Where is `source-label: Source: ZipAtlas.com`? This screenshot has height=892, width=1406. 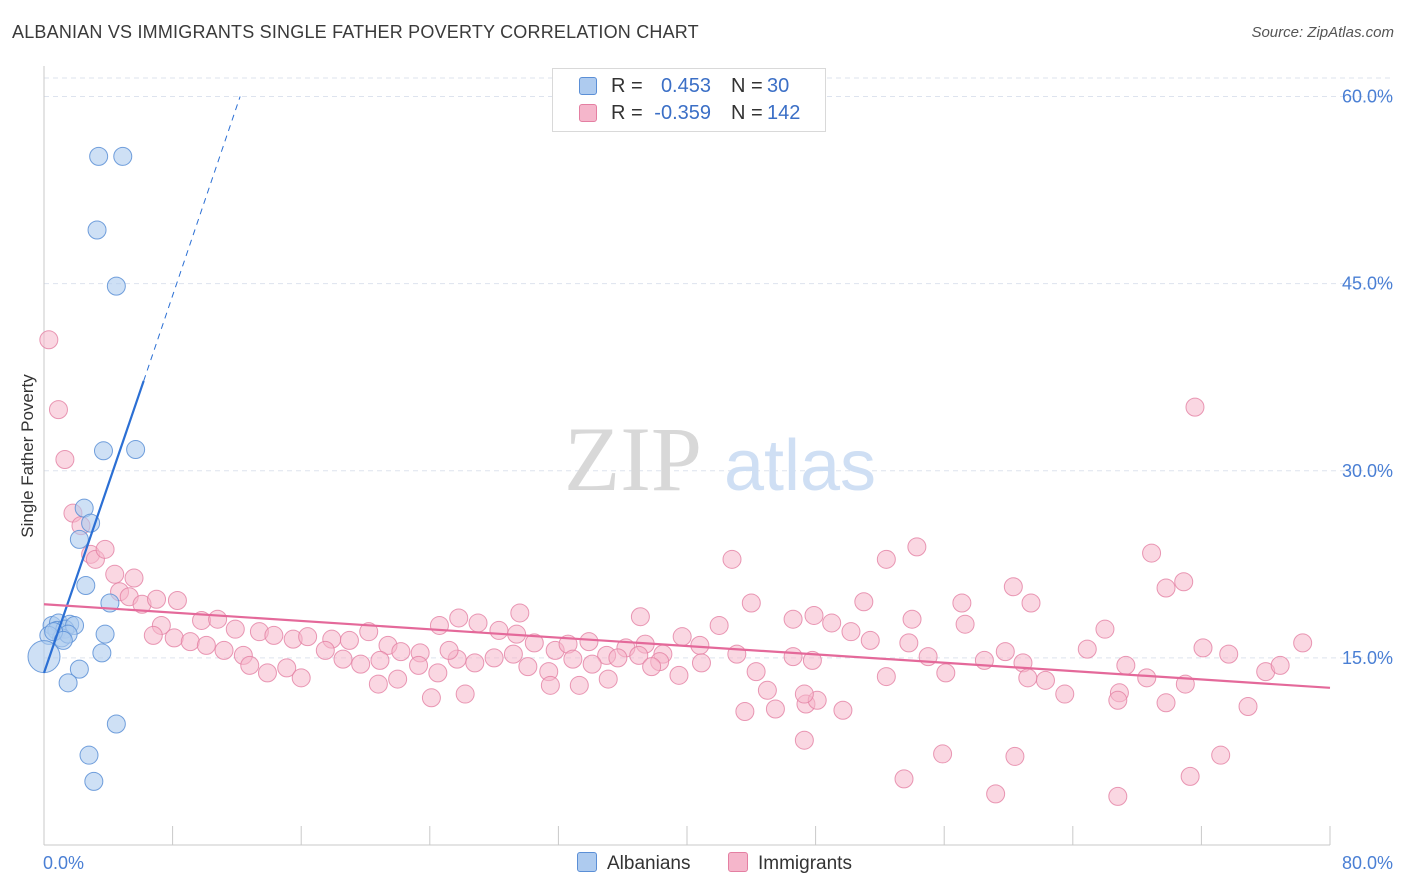
source-label: Source: ZipAtlas.com is located at coordinates (1322, 32).